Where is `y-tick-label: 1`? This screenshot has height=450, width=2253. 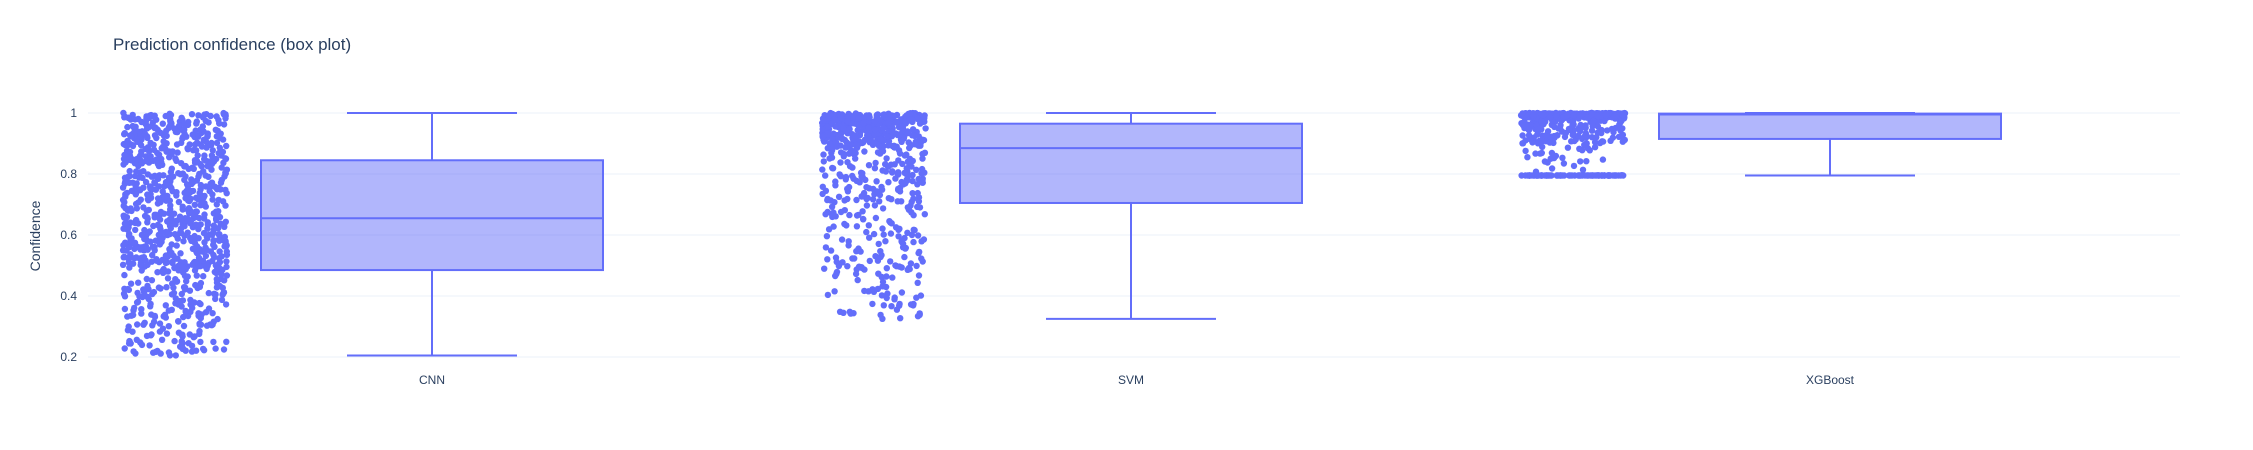 y-tick-label: 1 is located at coordinates (73, 113).